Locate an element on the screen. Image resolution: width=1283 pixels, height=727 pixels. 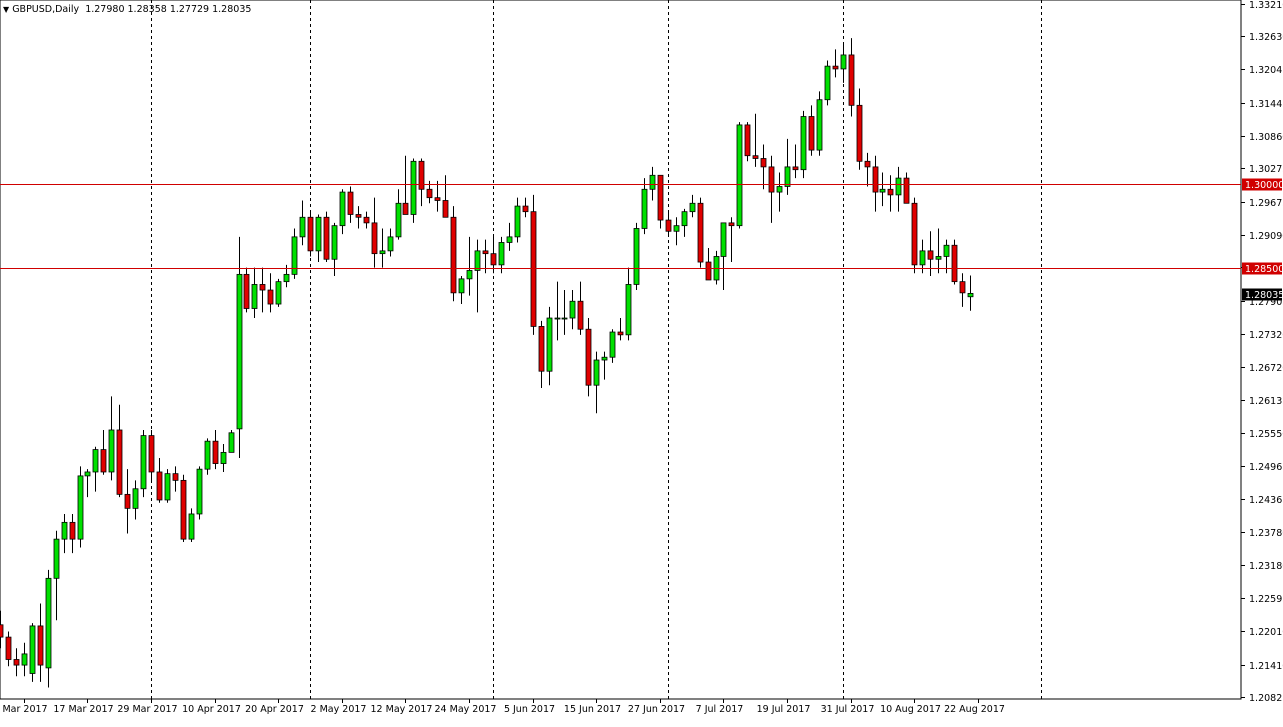
x-tick-label-8: 5 Jun 2017 is located at coordinates (529, 709).